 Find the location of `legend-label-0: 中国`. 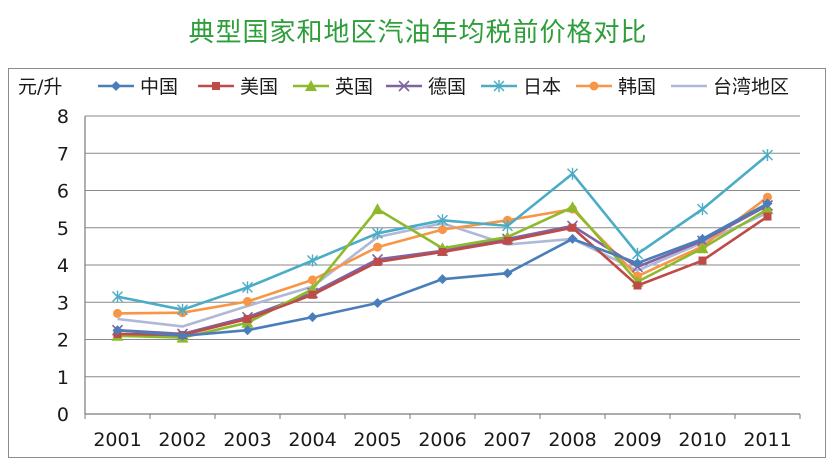

legend-label-0: 中国 is located at coordinates (159, 87).